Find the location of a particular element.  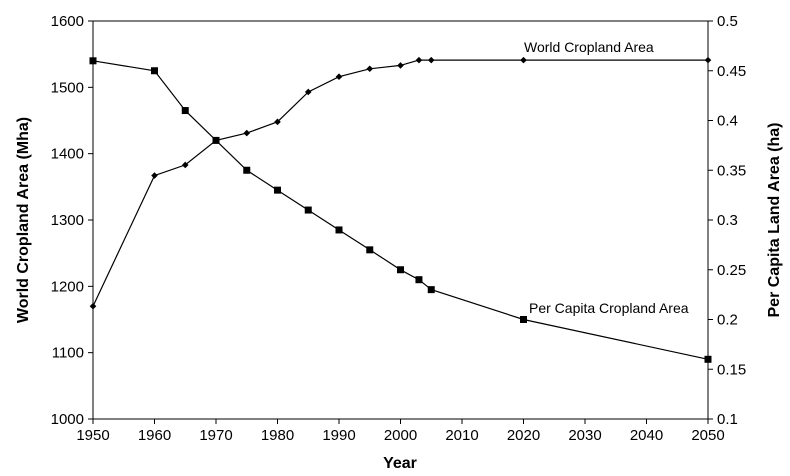

y2-tick-label: 0.1 is located at coordinates (727, 419).